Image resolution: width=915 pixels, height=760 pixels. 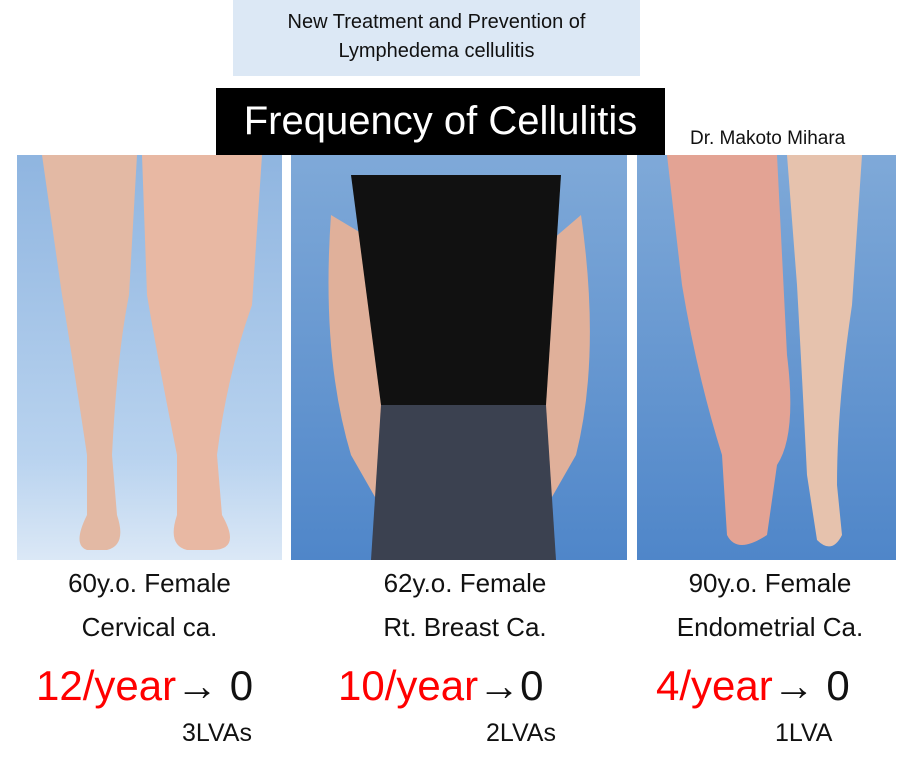 I want to click on case-1-procedure: 3LVAs, so click(x=217, y=733).